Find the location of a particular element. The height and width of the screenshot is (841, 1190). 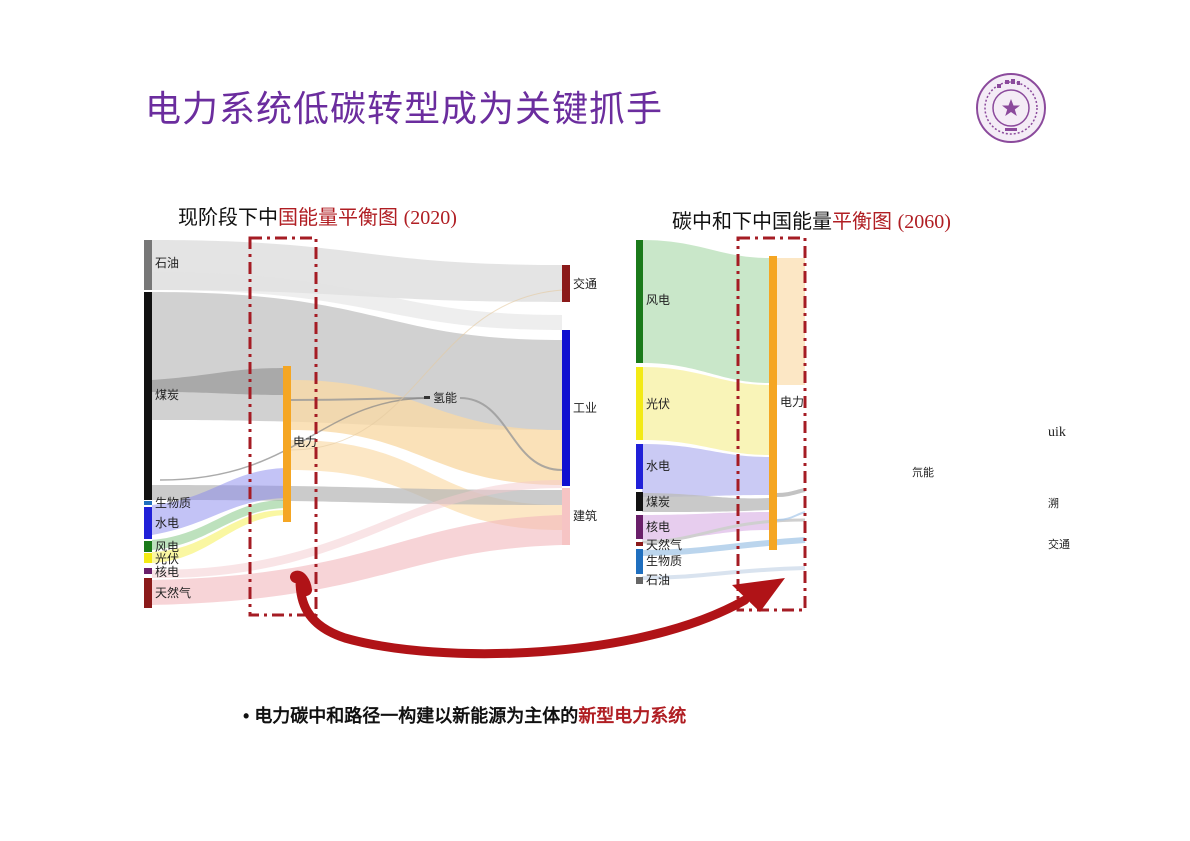

label-solar: 光伏 is located at coordinates (167, 559).